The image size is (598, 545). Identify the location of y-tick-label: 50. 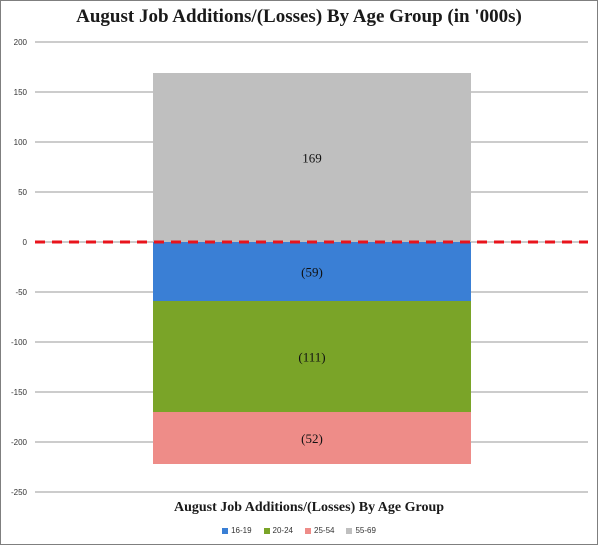
(22, 192).